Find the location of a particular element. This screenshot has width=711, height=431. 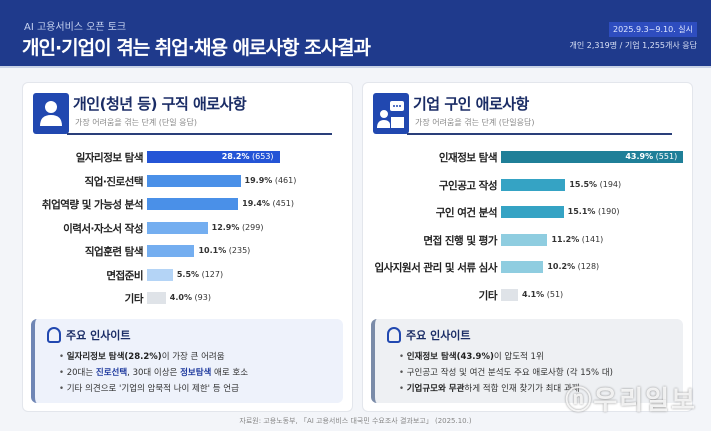

value-label: 10.1% (235) is located at coordinates (224, 250).